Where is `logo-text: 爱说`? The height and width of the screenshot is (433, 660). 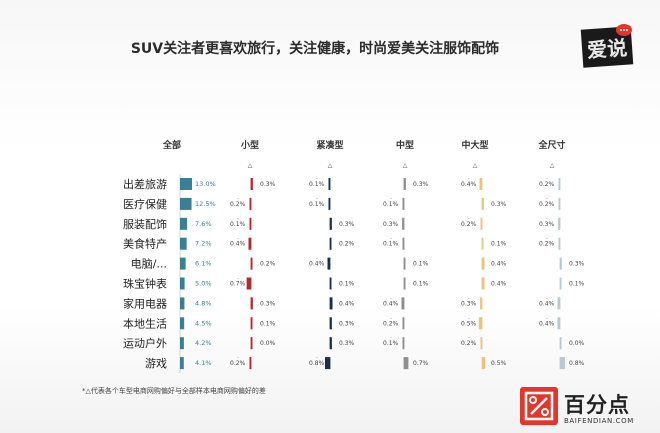
logo-text: 爱说 is located at coordinates (607, 49).